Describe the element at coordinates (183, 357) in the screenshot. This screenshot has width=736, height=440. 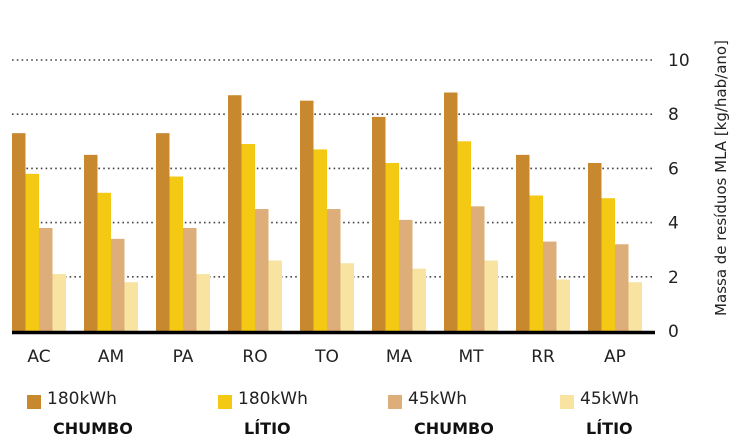
I see `x-tick-label: PA` at that location.